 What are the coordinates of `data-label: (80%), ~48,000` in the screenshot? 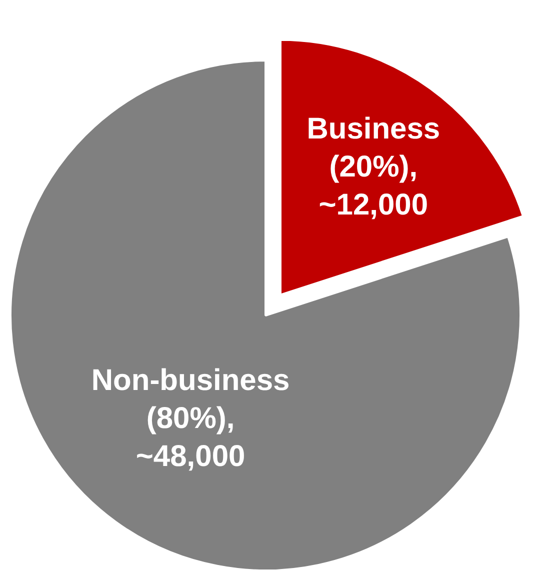 It's located at (191, 438).